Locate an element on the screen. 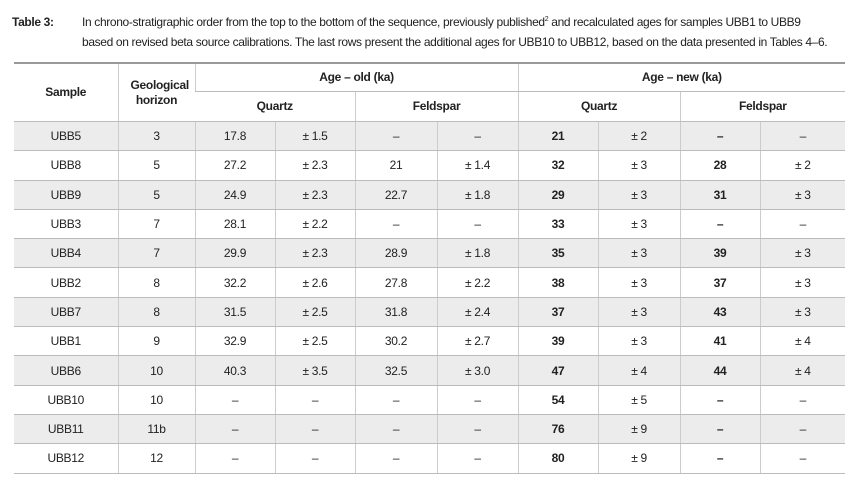 The width and height of the screenshot is (850, 482). header-cell: Age – old (ka) is located at coordinates (356, 77).